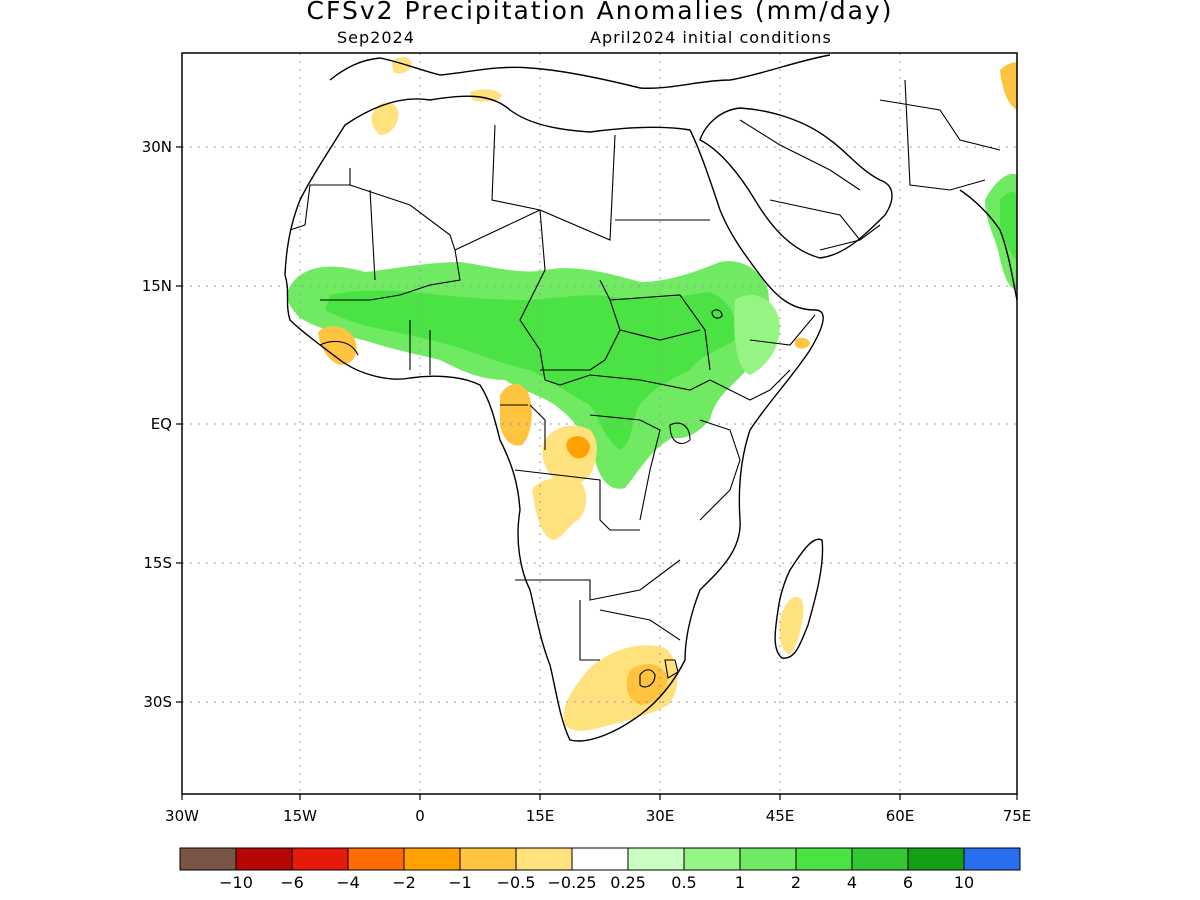 The height and width of the screenshot is (900, 1200). Describe the element at coordinates (236, 882) in the screenshot. I see `colorbar-label: −10` at that location.